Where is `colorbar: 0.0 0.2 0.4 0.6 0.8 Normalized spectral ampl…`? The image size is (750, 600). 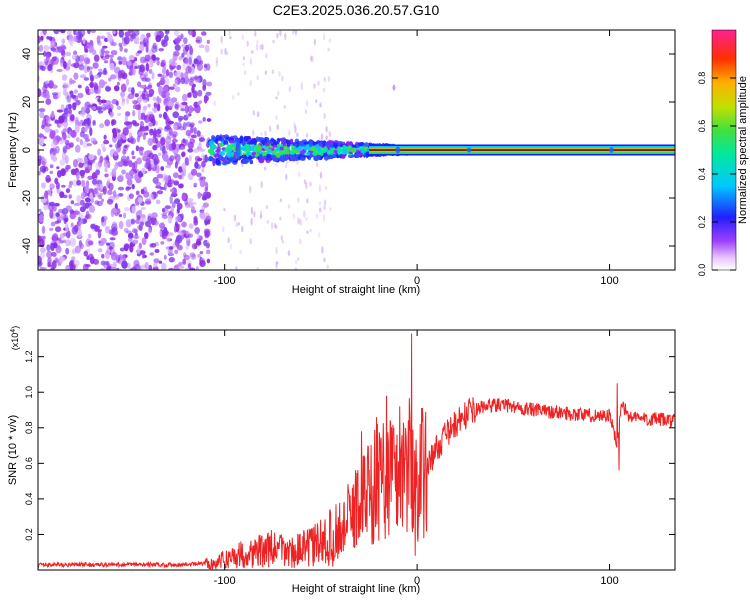 colorbar: 0.0 0.2 0.4 0.6 0.8 Normalized spectral ampl… is located at coordinates (723, 152).